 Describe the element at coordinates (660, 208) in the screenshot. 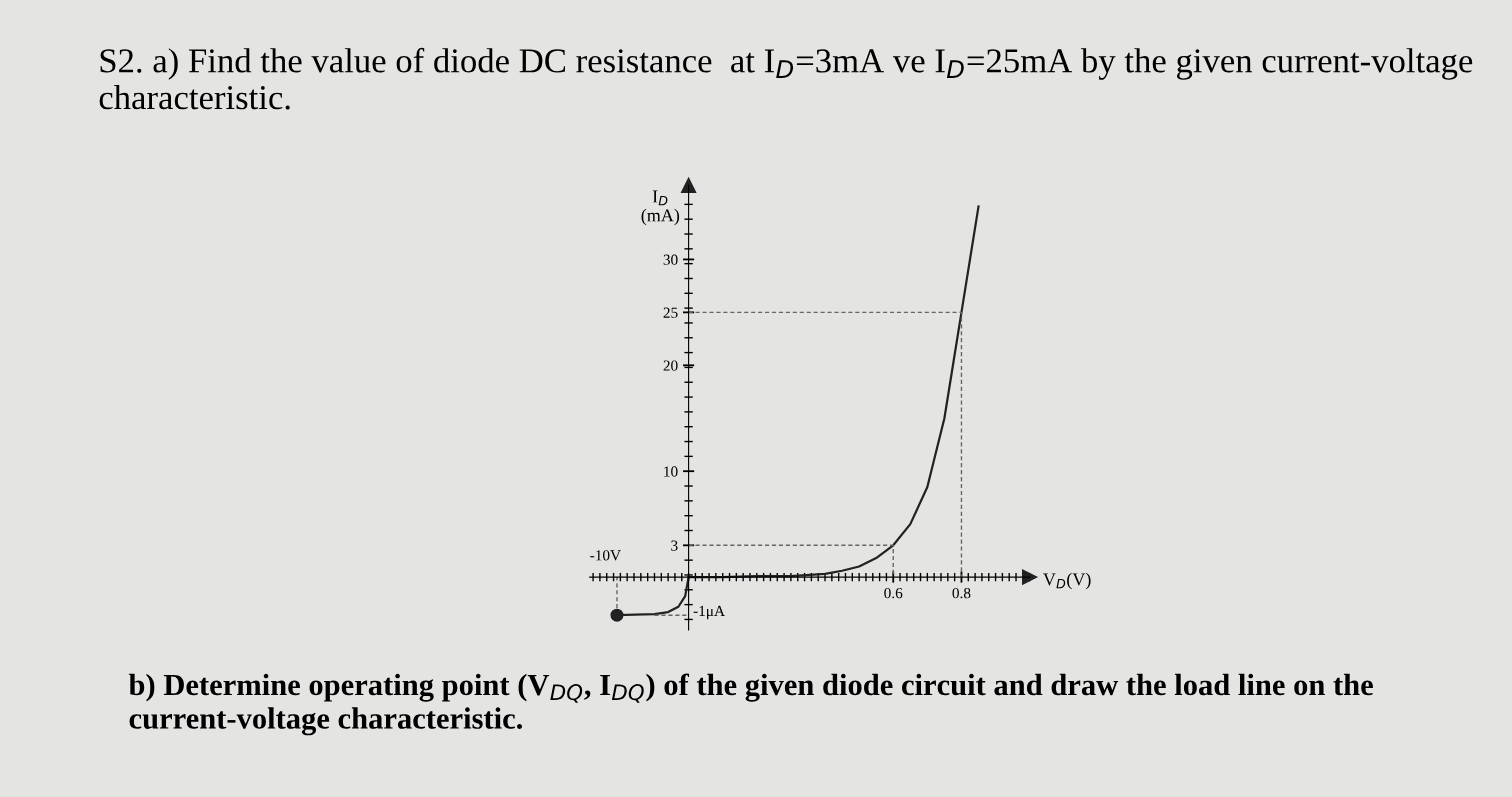

I see `y-axis-title: I$_{D}$ (mA)` at that location.